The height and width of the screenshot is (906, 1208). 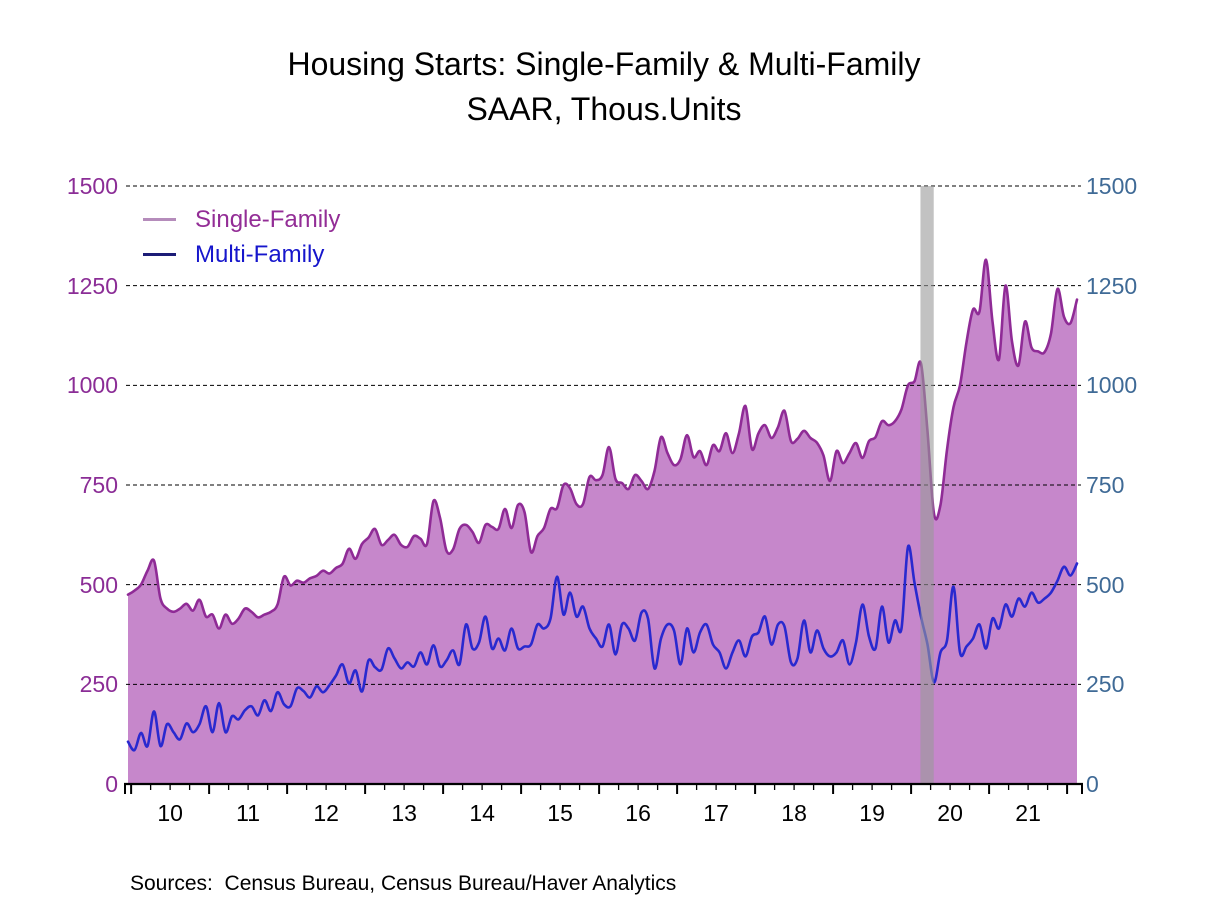 What do you see at coordinates (716, 813) in the screenshot?
I see `x-axis-label: 17` at bounding box center [716, 813].